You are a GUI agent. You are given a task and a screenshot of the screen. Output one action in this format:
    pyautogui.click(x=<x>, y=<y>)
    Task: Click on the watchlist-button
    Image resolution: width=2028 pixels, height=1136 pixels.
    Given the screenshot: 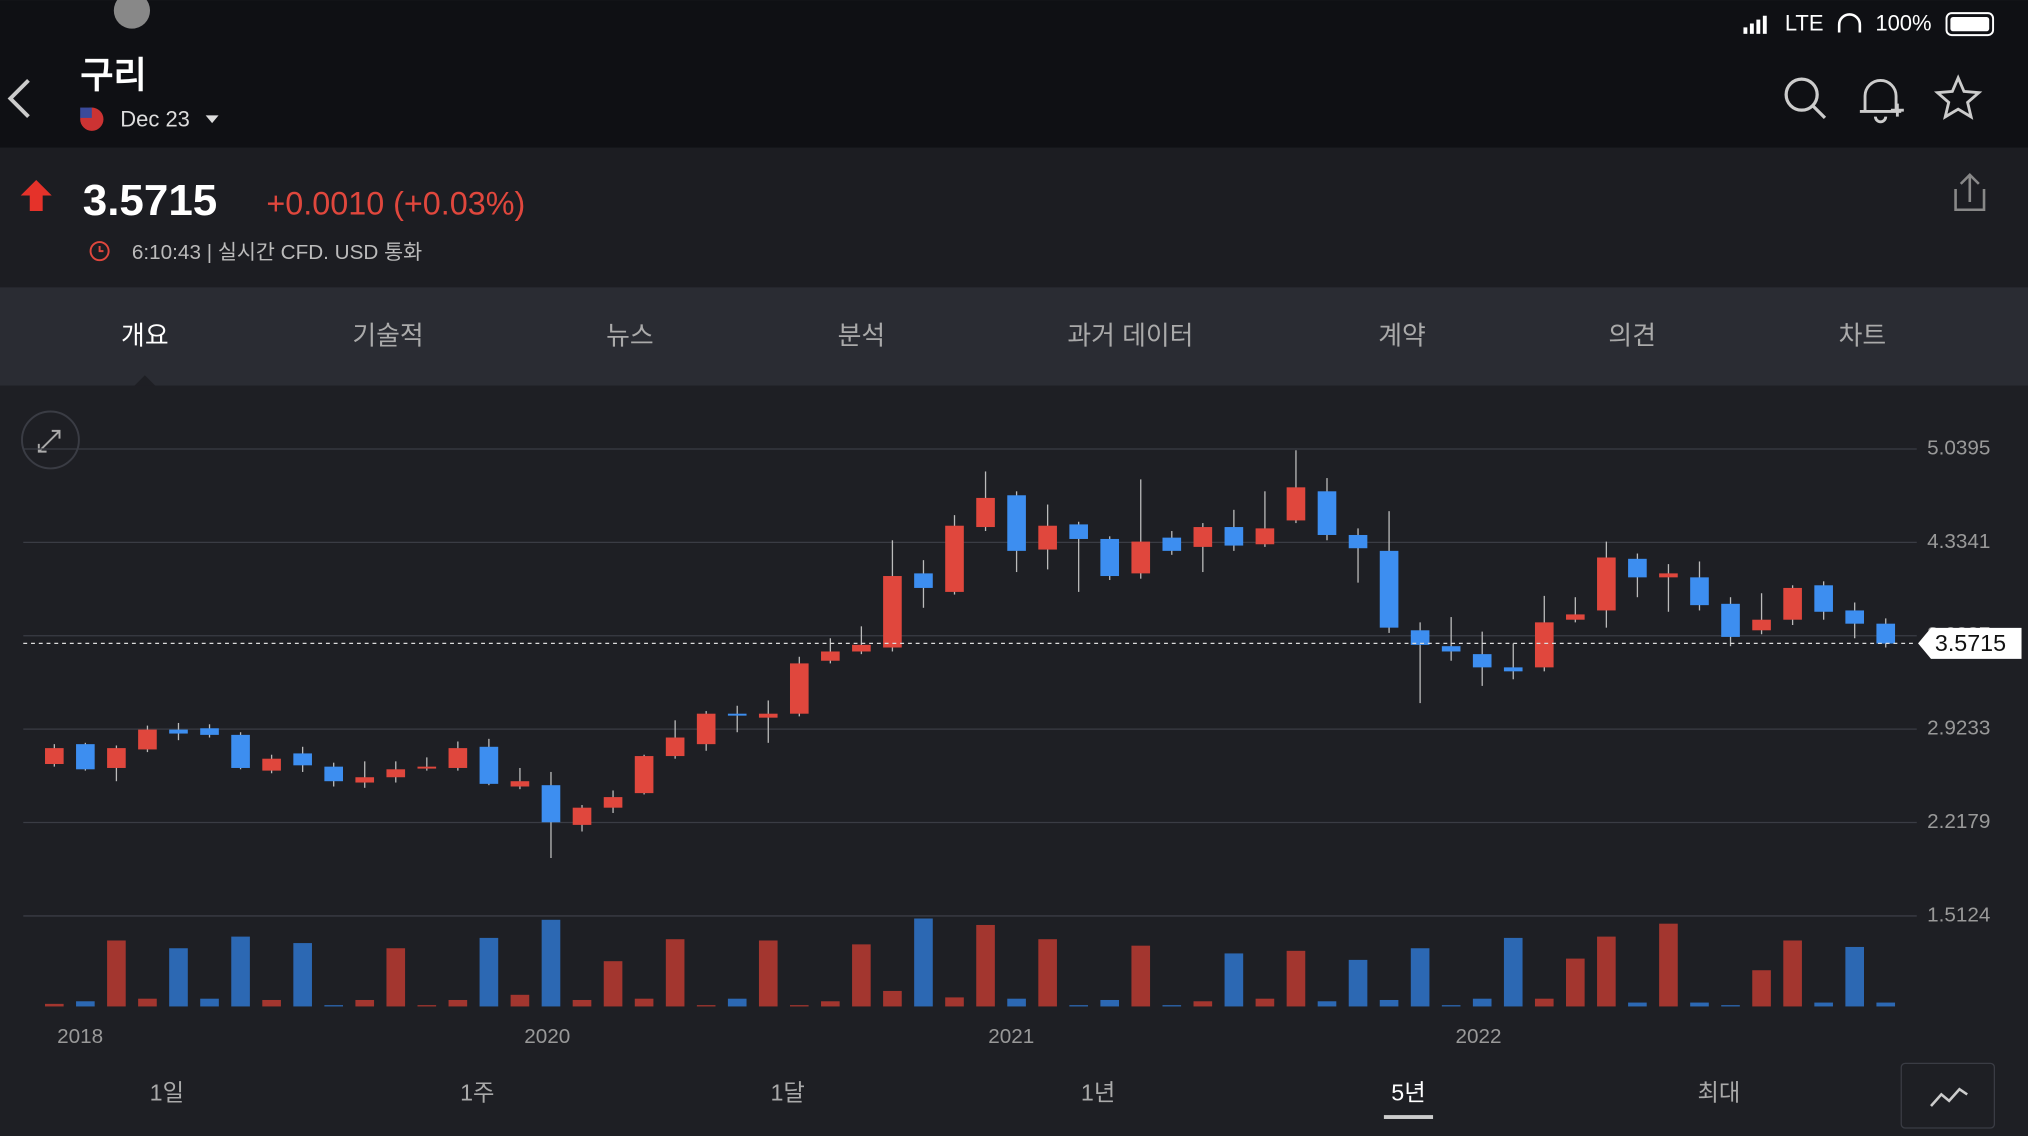 What is the action you would take?
    pyautogui.click(x=1958, y=97)
    